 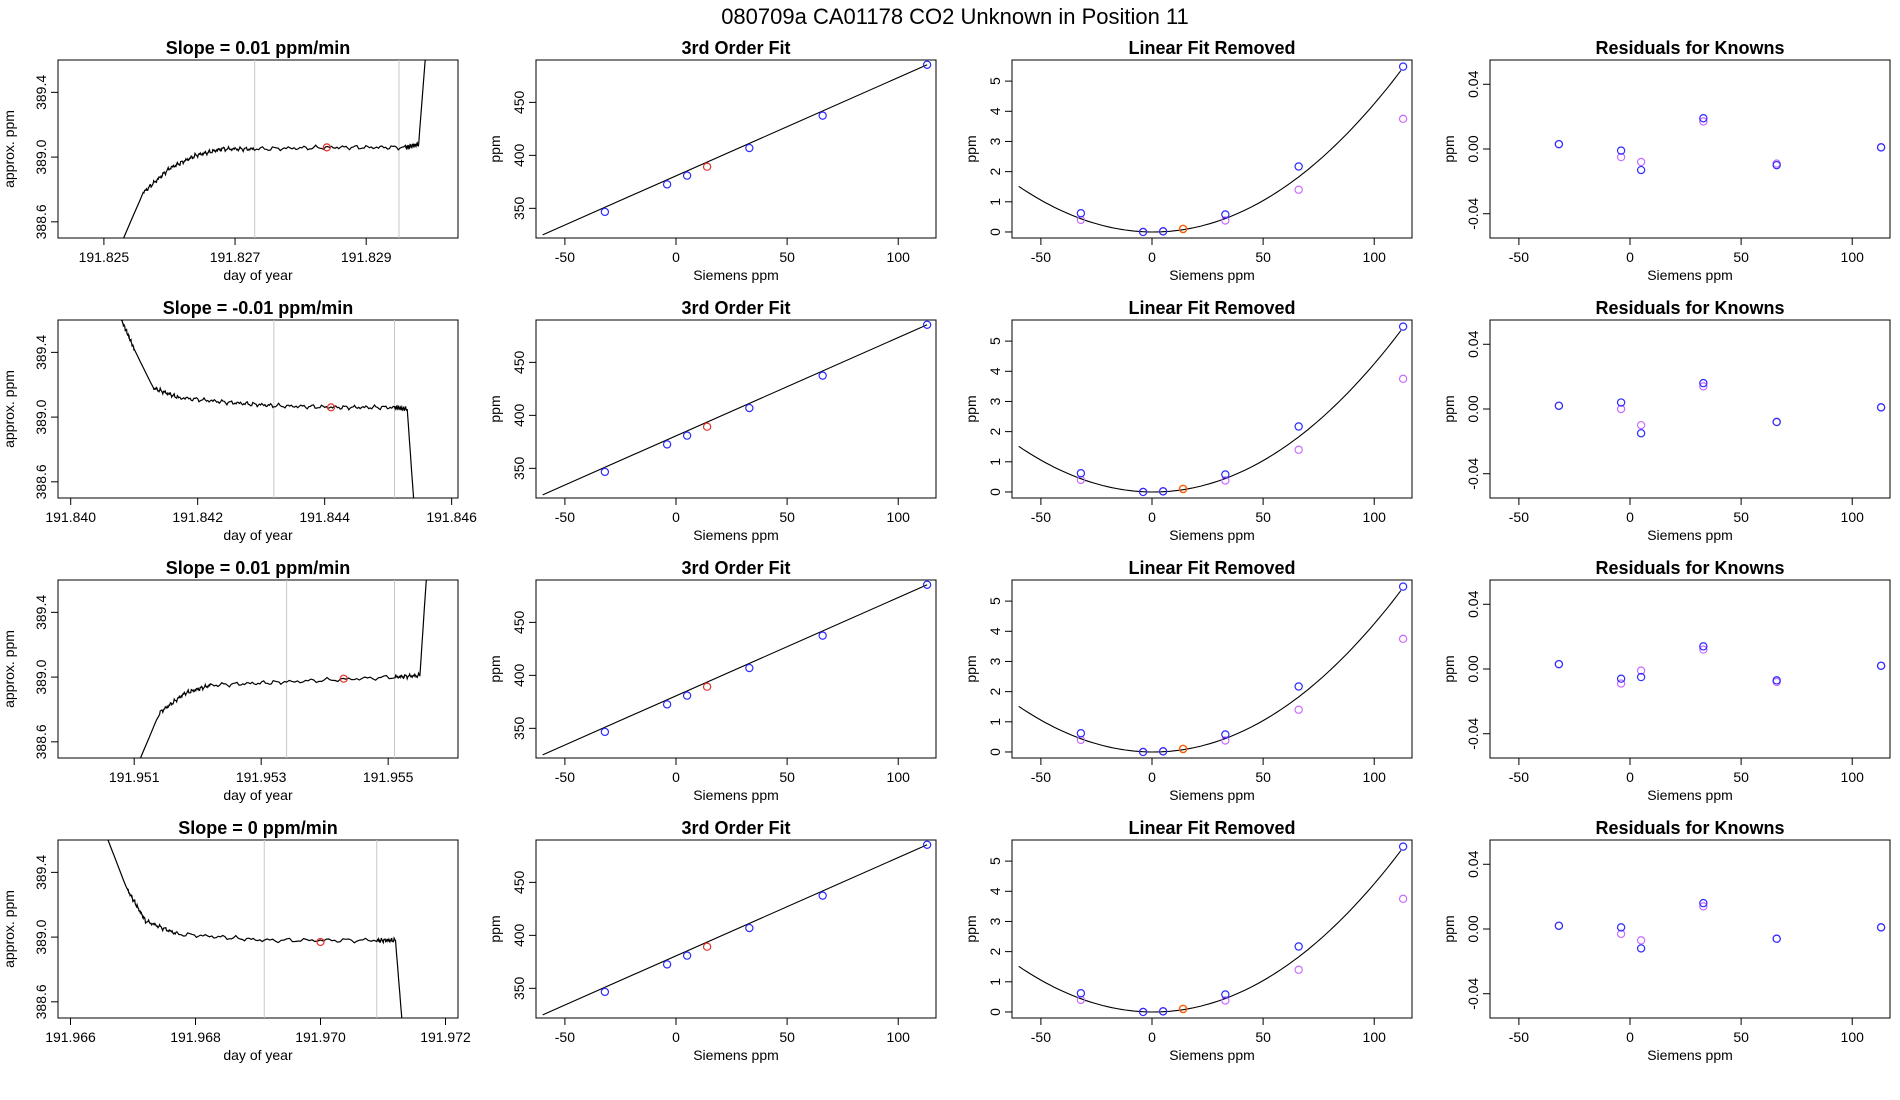 What do you see at coordinates (1689, 828) in the screenshot?
I see `panel-title: Residuals for Knowns` at bounding box center [1689, 828].